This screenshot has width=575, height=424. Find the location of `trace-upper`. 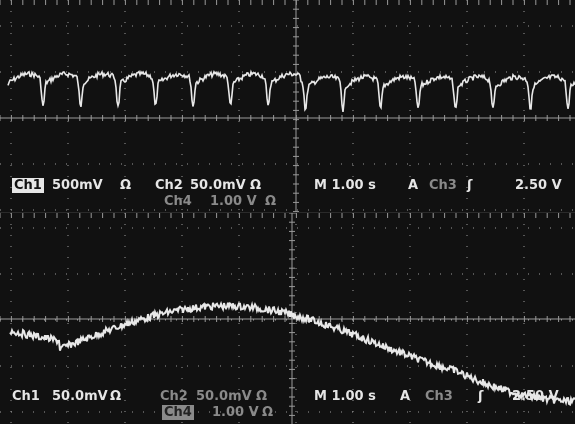

trace-upper is located at coordinates (291, 91).